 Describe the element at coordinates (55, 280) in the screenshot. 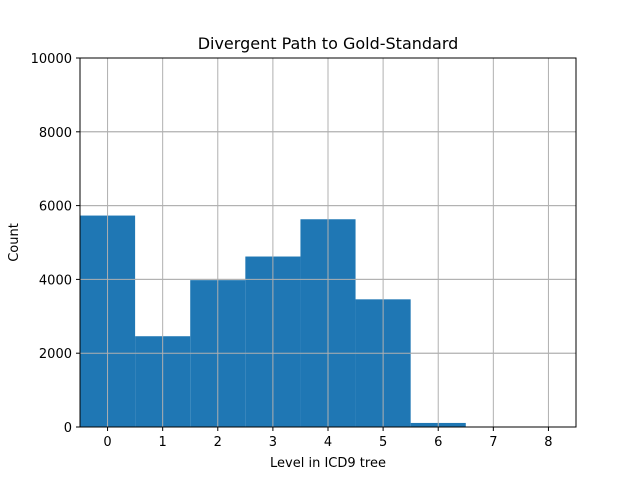

I see `y-tick-label: 4000` at that location.